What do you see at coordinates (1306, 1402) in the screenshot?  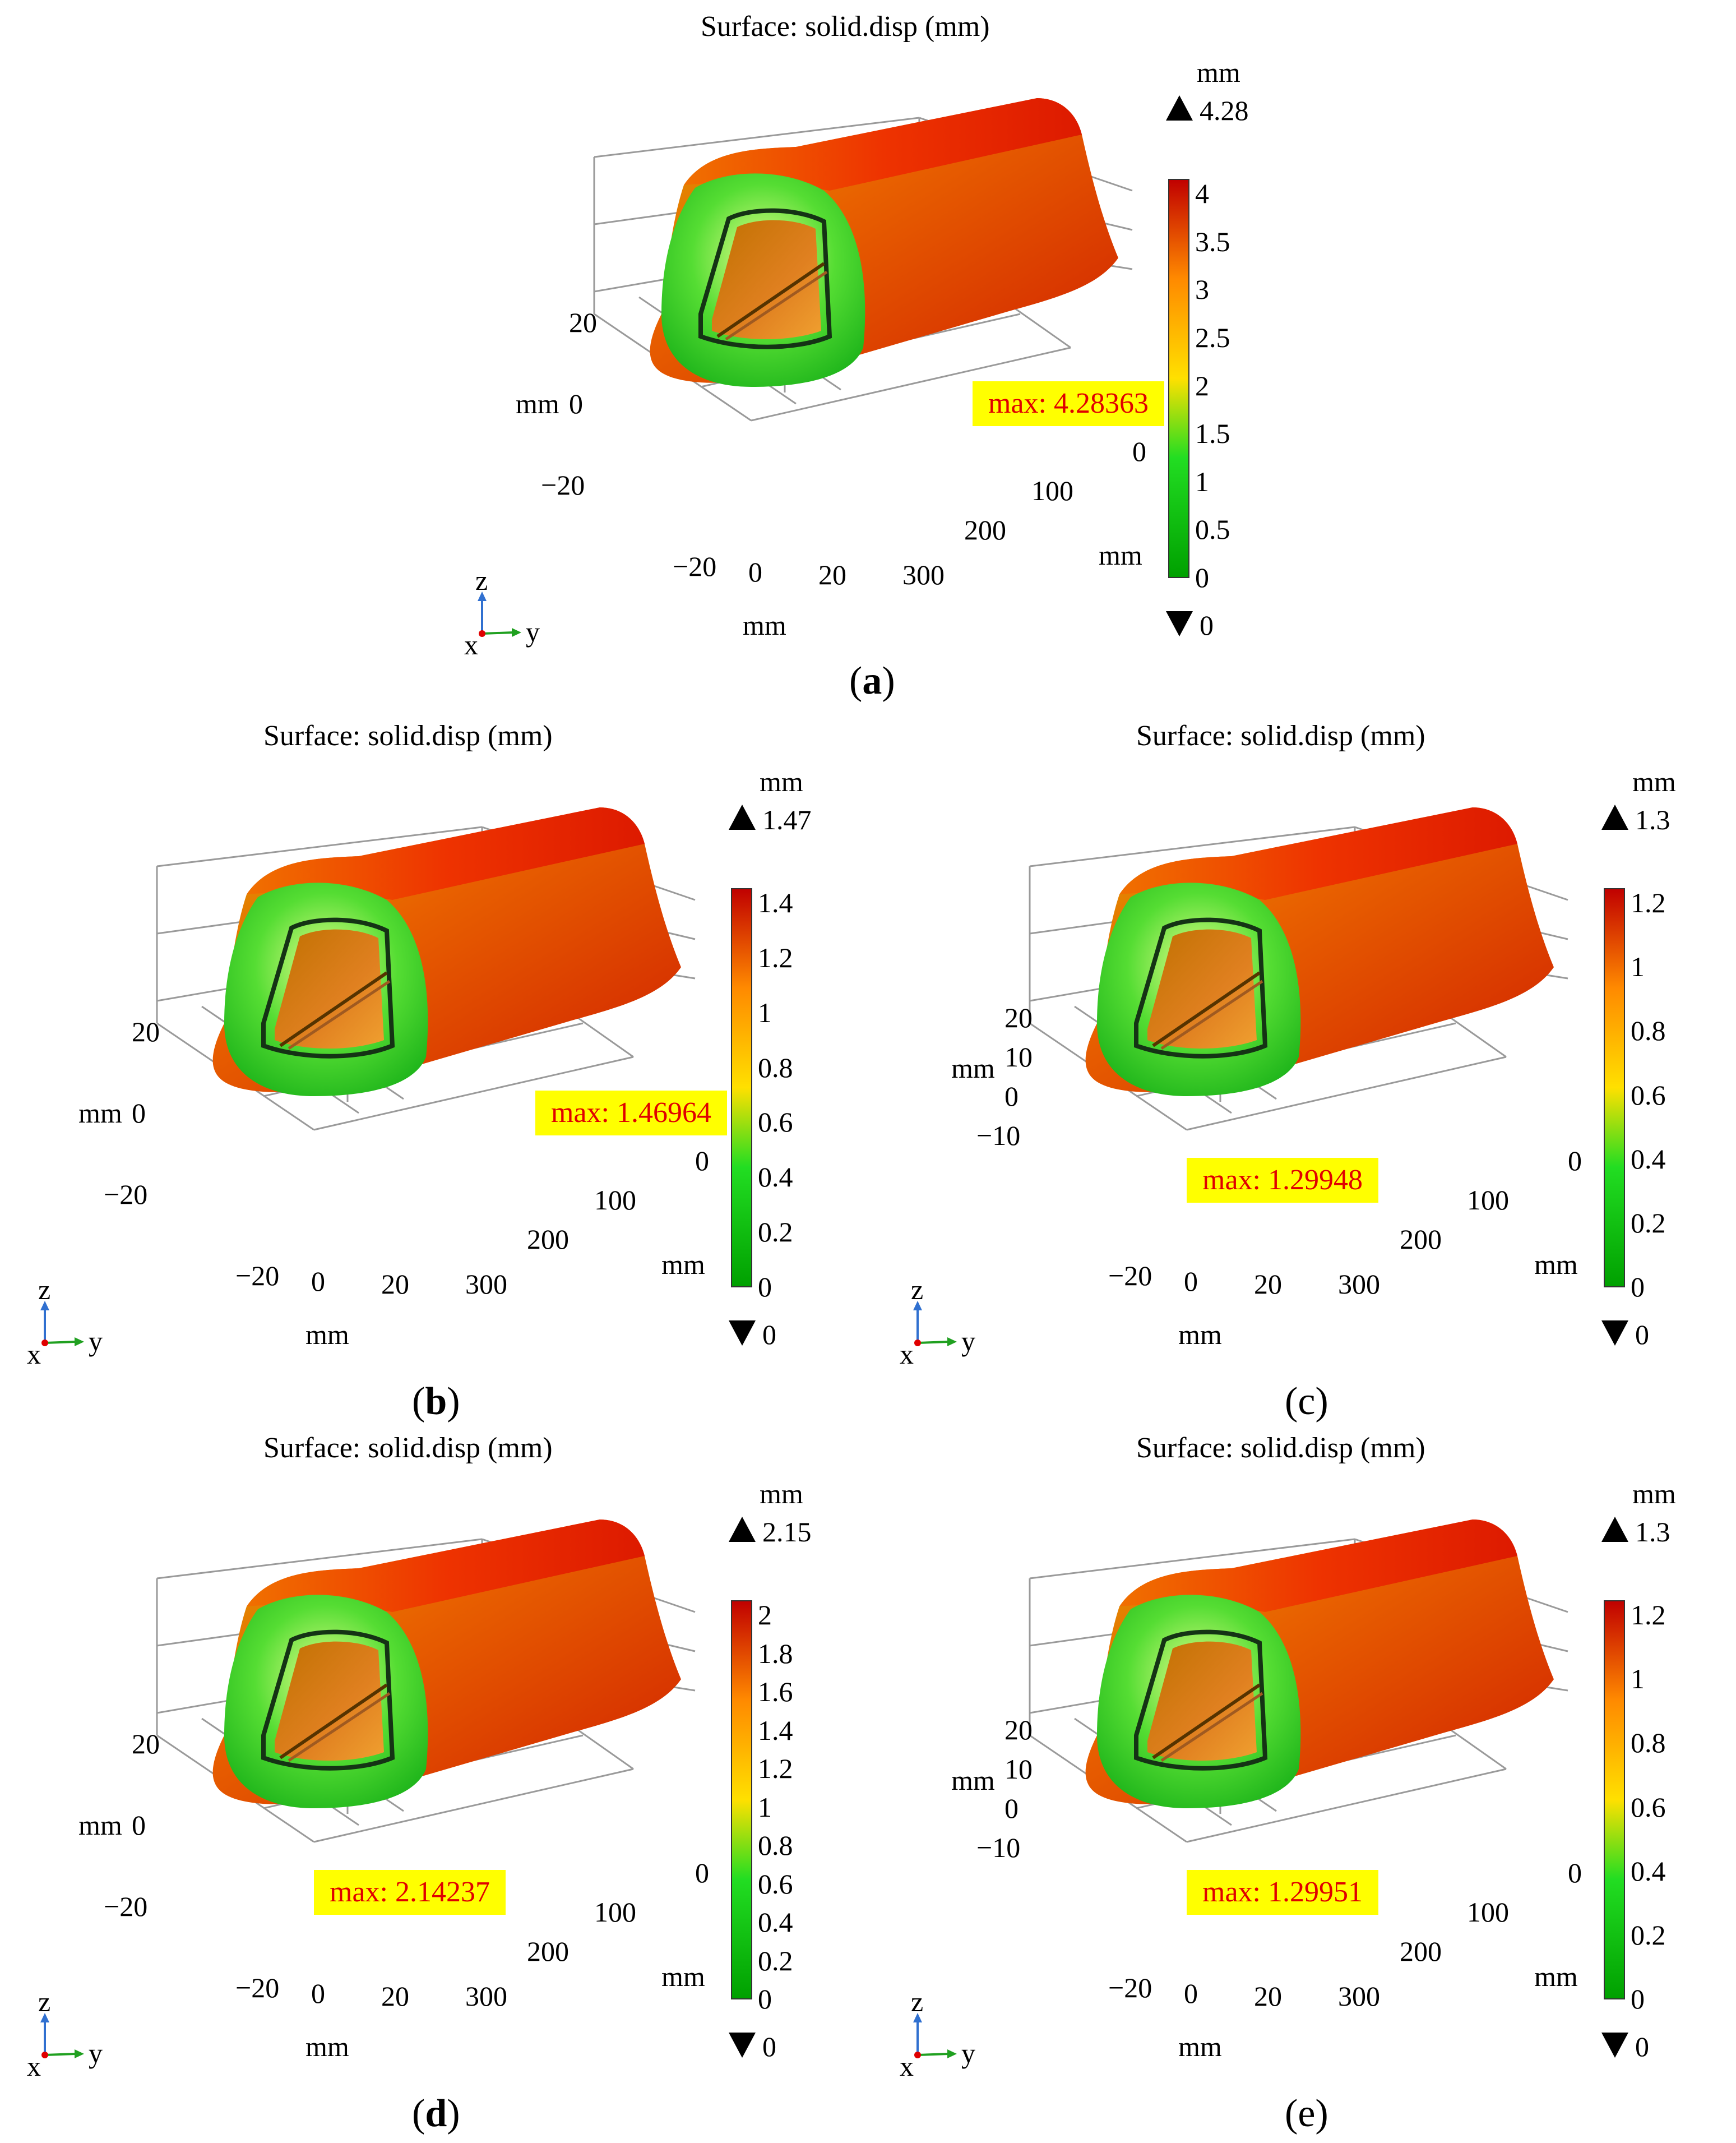 I see `panel-caption: (c)` at bounding box center [1306, 1402].